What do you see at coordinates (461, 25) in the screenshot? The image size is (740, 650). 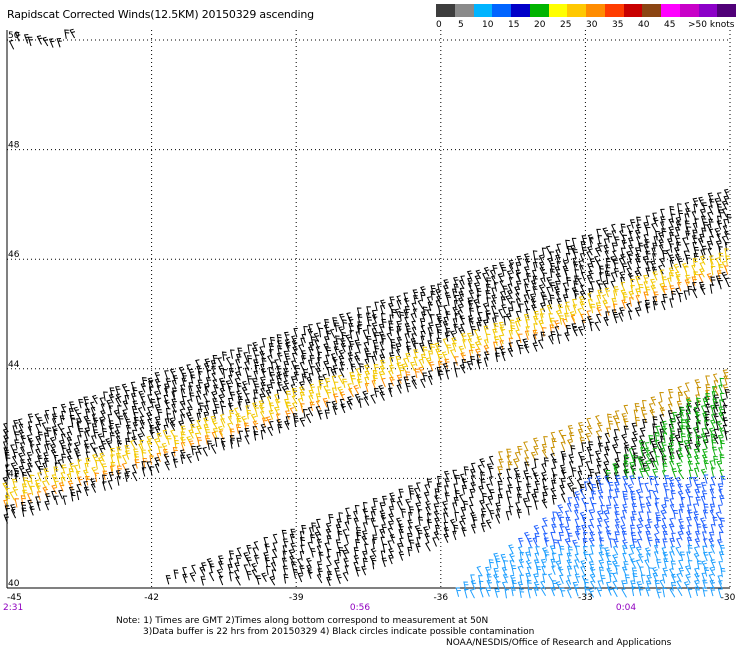 I see `legend-tick-label: 5` at bounding box center [461, 25].